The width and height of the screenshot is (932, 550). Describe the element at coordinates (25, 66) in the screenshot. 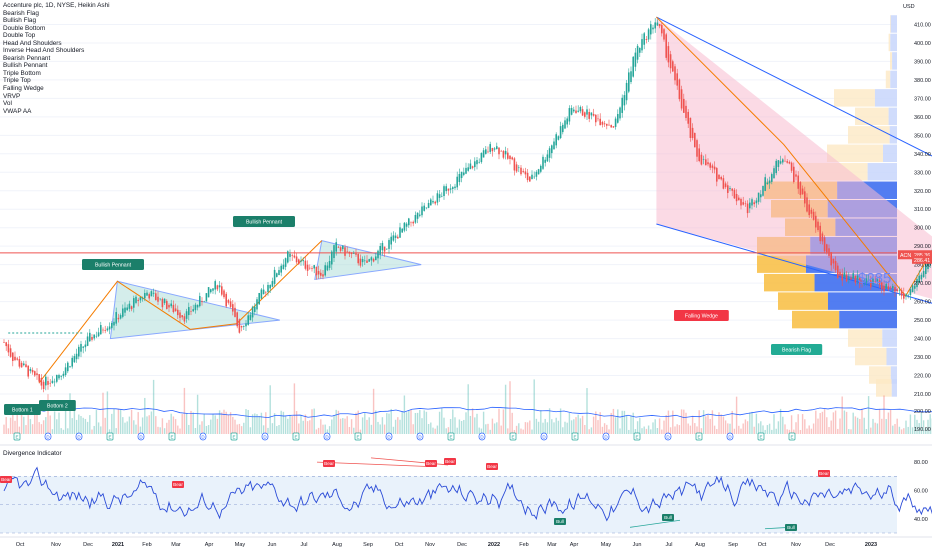

I see `legend-item: Bullish Pennant` at that location.